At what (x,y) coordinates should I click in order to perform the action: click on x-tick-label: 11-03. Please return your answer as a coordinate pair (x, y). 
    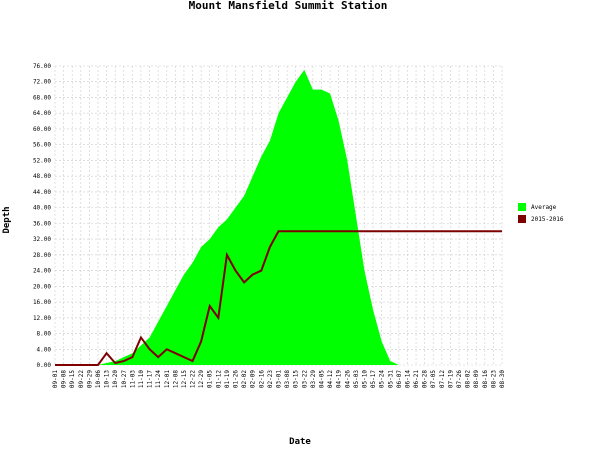
    Looking at the image, I should click on (132, 379).